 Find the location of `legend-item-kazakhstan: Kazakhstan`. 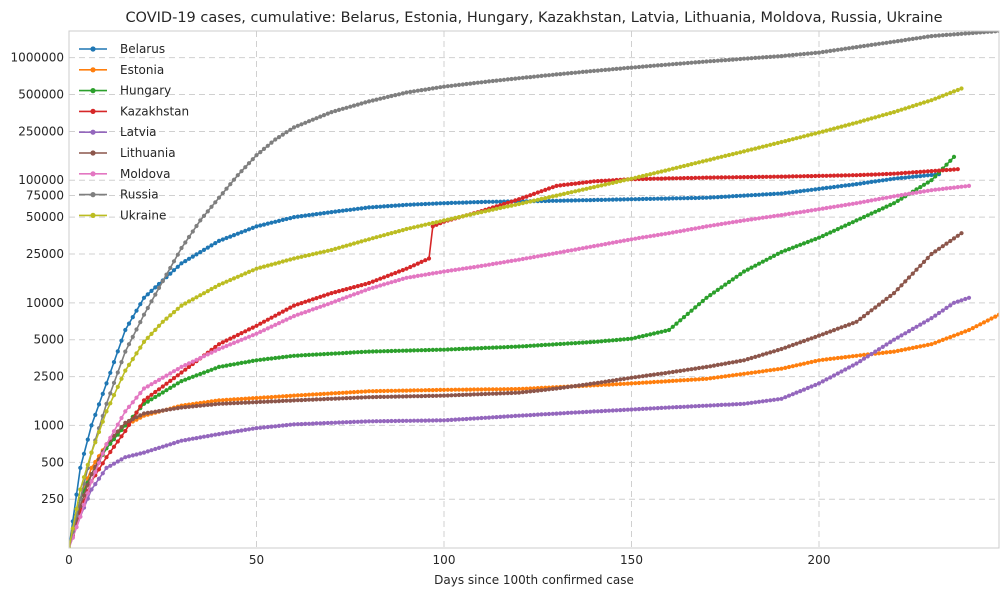

legend-item-kazakhstan: Kazakhstan is located at coordinates (134, 111).